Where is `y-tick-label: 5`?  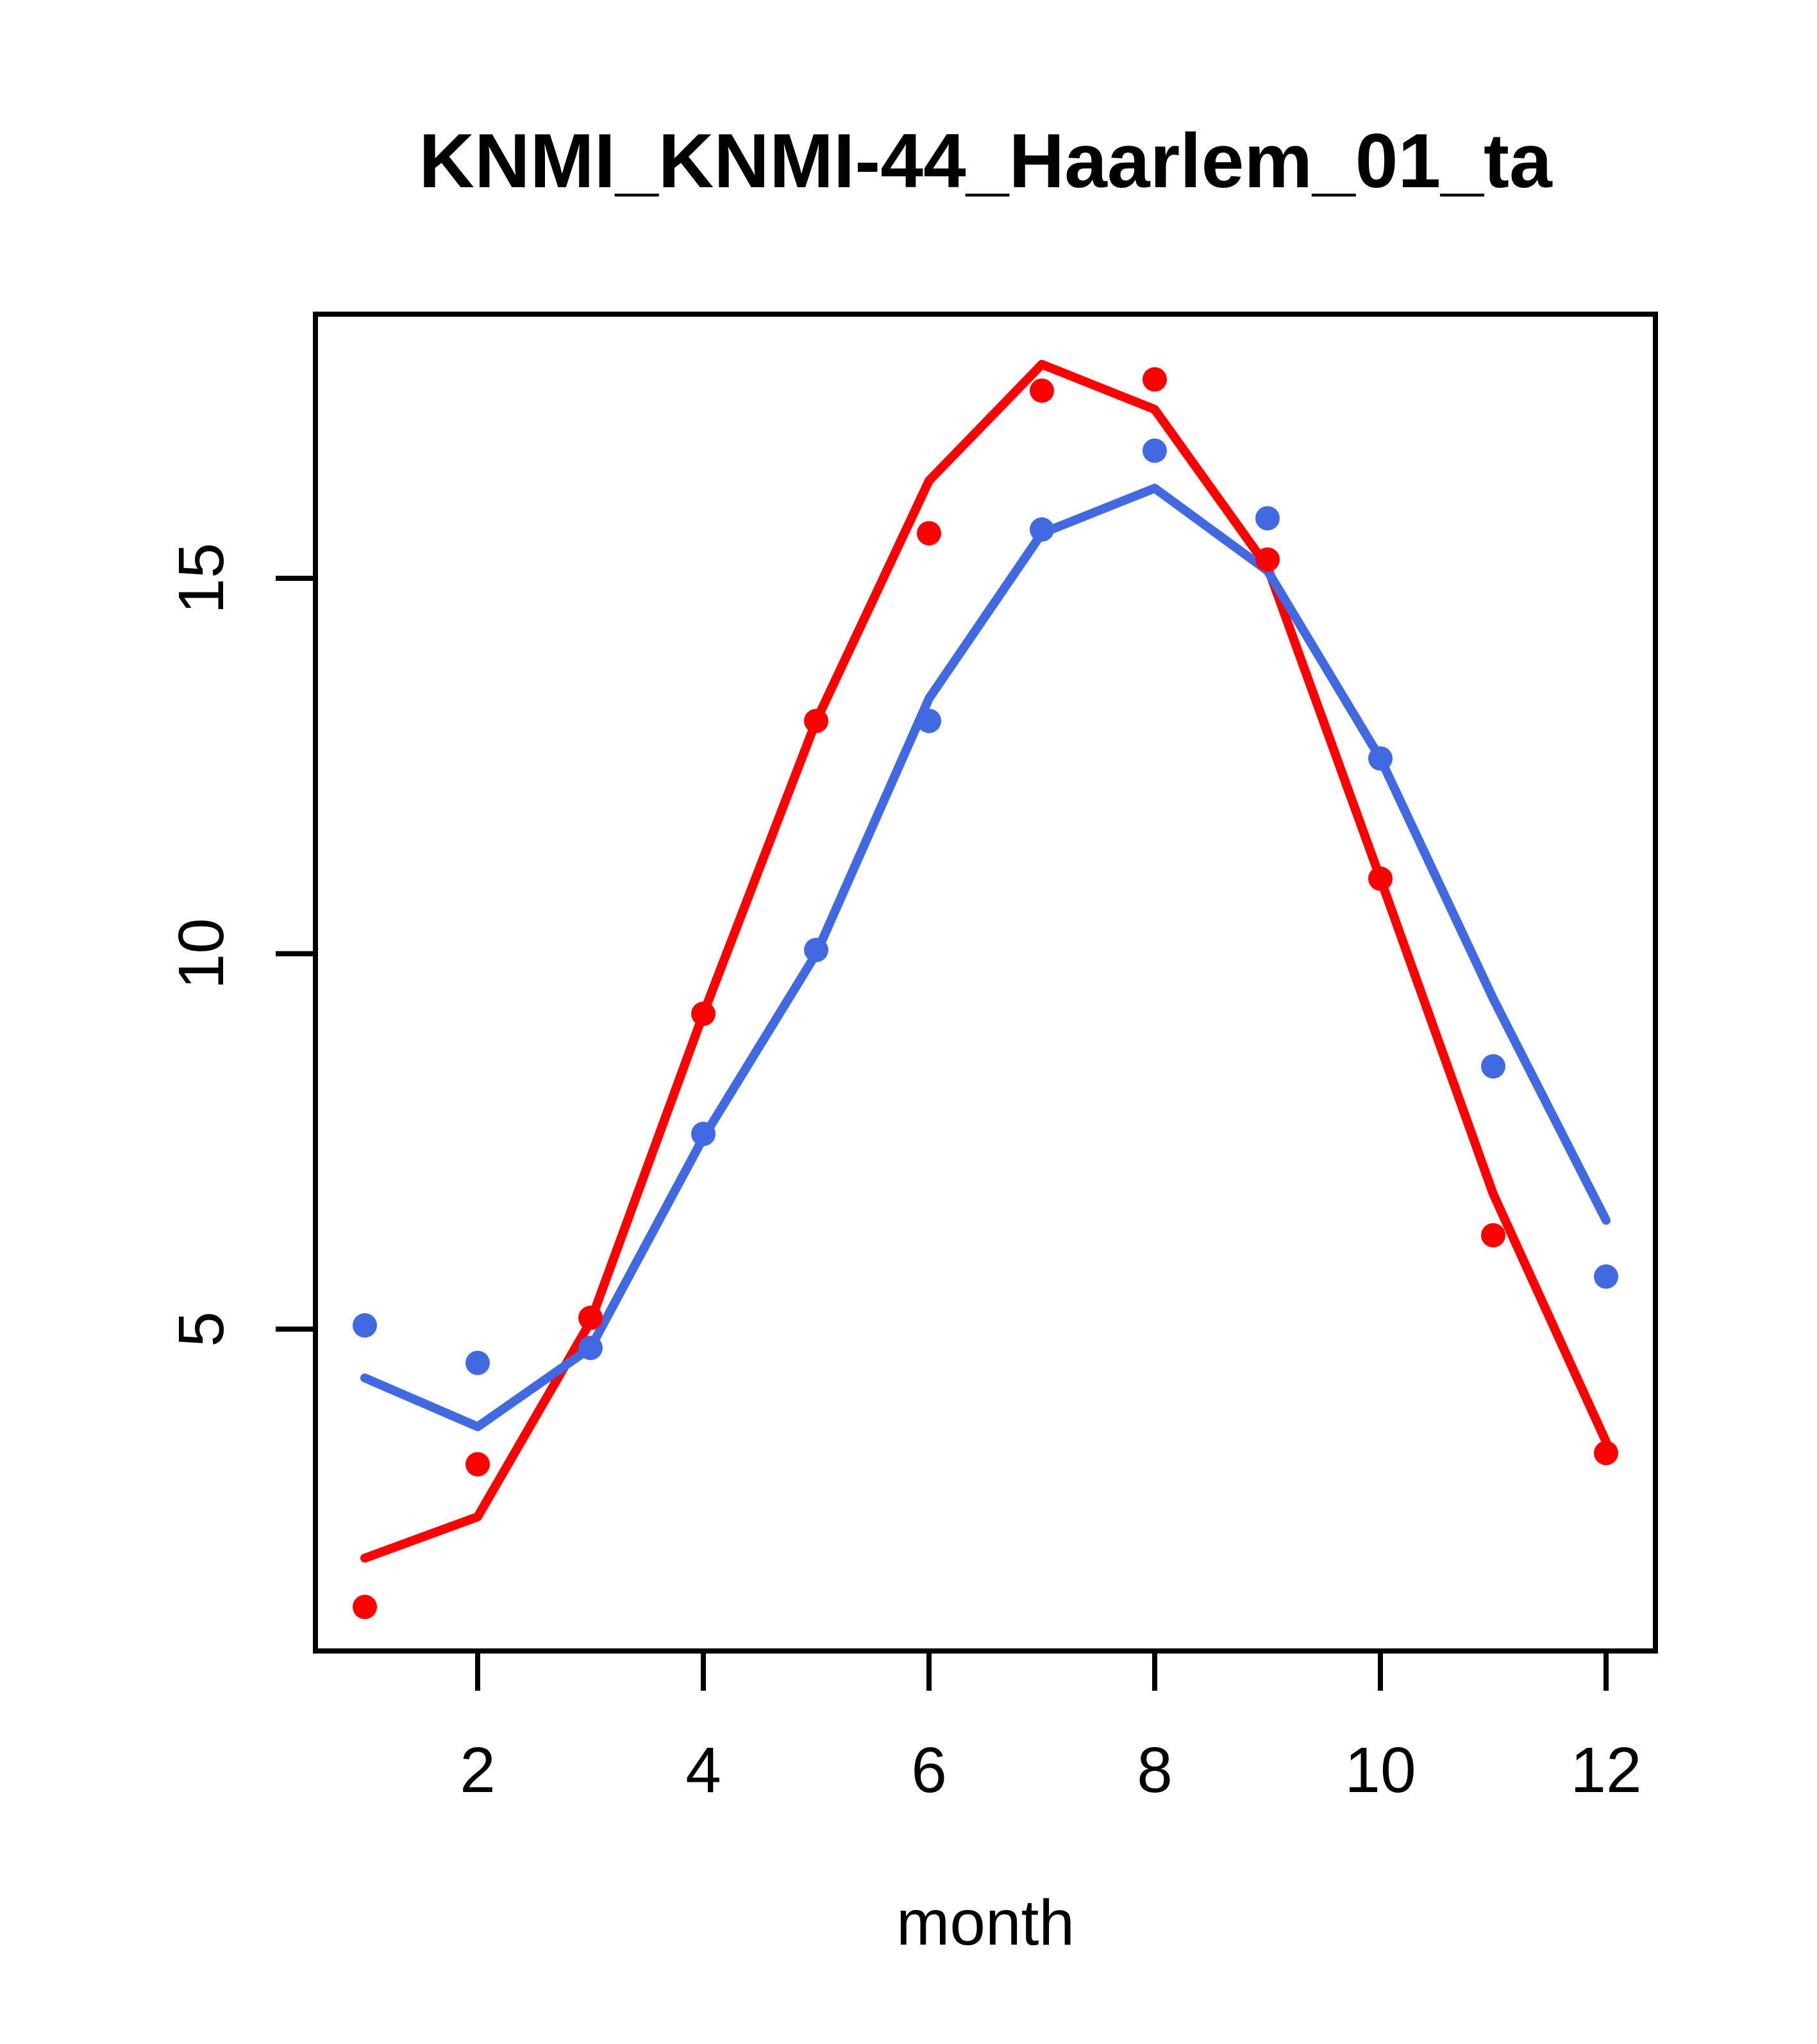
y-tick-label: 5 is located at coordinates (201, 1329).